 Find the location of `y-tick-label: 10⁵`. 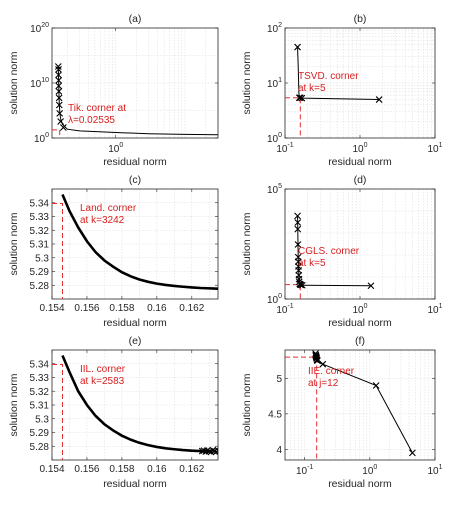

y-tick-label: 10⁵ is located at coordinates (274, 189).